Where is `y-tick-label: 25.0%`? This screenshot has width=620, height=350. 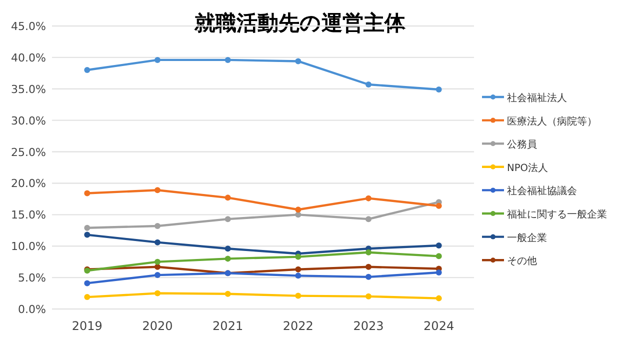
y-tick-label: 25.0% is located at coordinates (28, 152).